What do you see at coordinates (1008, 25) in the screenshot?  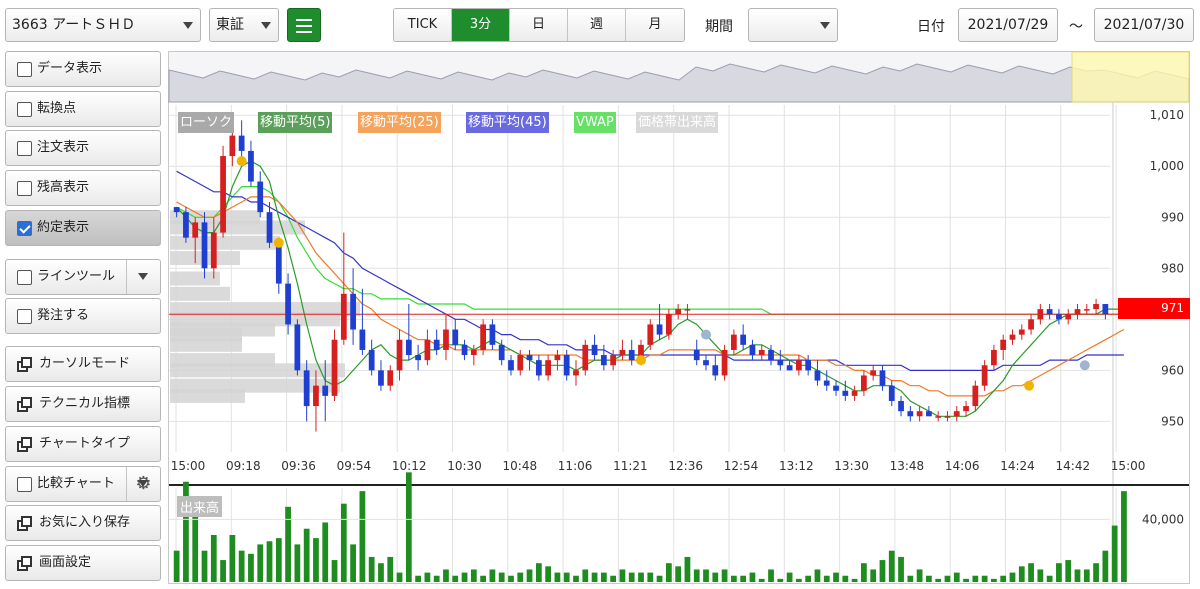 I see `date-from-input: 2021/07/29` at bounding box center [1008, 25].